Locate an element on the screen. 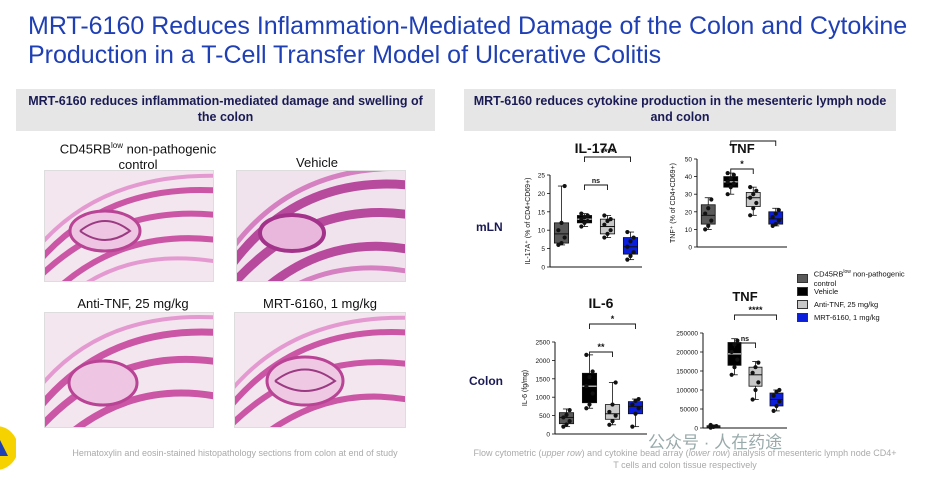 This screenshot has width=926, height=481. image-label-control: CD45RBlow non-pathogenic control is located at coordinates (138, 155).